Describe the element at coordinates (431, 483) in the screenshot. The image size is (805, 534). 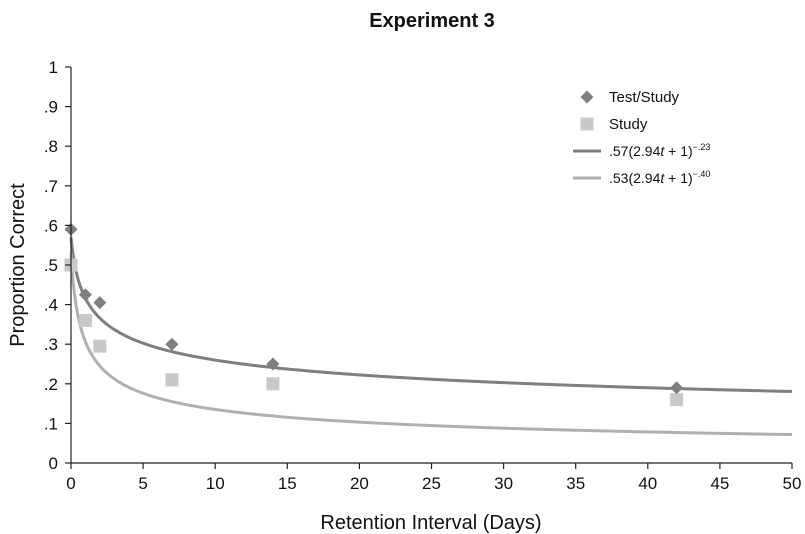
I see `x-tick-label: 25` at that location.